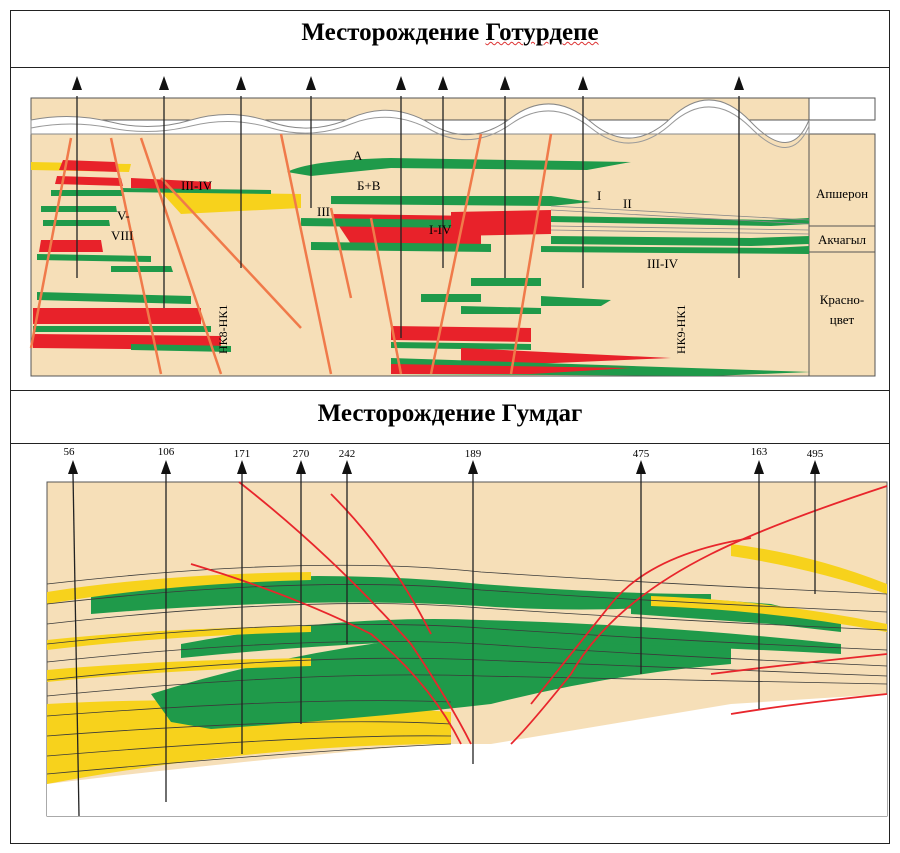 This screenshot has width=900, height=853. I want to click on gumdag-title: Месторождение Гумдаг, so click(450, 413).